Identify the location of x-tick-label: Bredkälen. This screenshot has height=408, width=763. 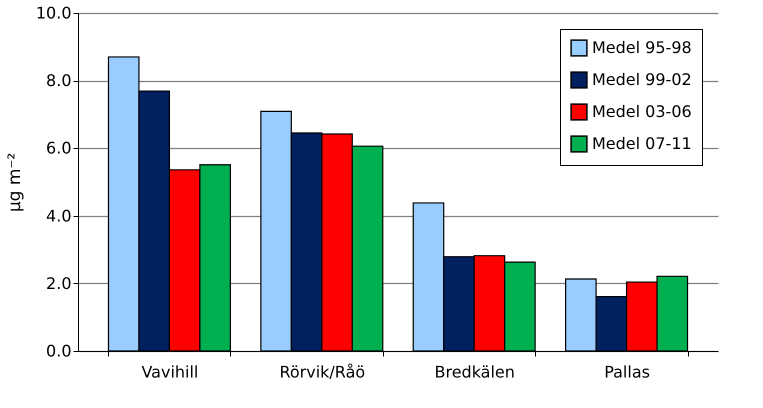
(474, 372).